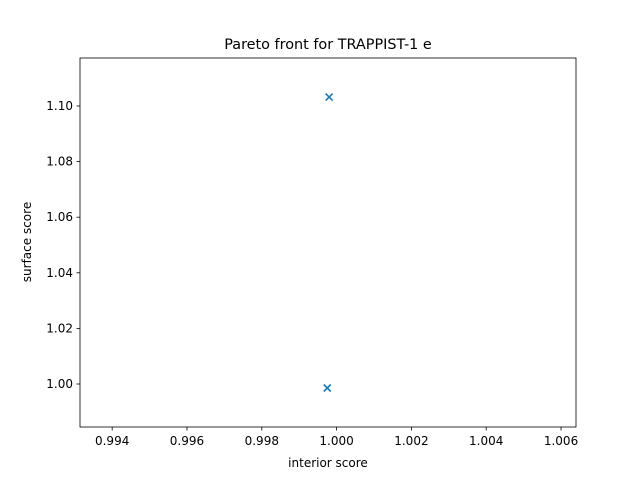 The width and height of the screenshot is (640, 480). Describe the element at coordinates (112, 441) in the screenshot. I see `x-tick-label: 0.994` at that location.